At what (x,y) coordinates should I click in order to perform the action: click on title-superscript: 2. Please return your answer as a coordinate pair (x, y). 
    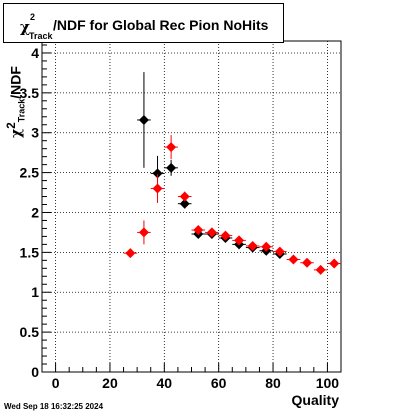
    Looking at the image, I should click on (33, 17).